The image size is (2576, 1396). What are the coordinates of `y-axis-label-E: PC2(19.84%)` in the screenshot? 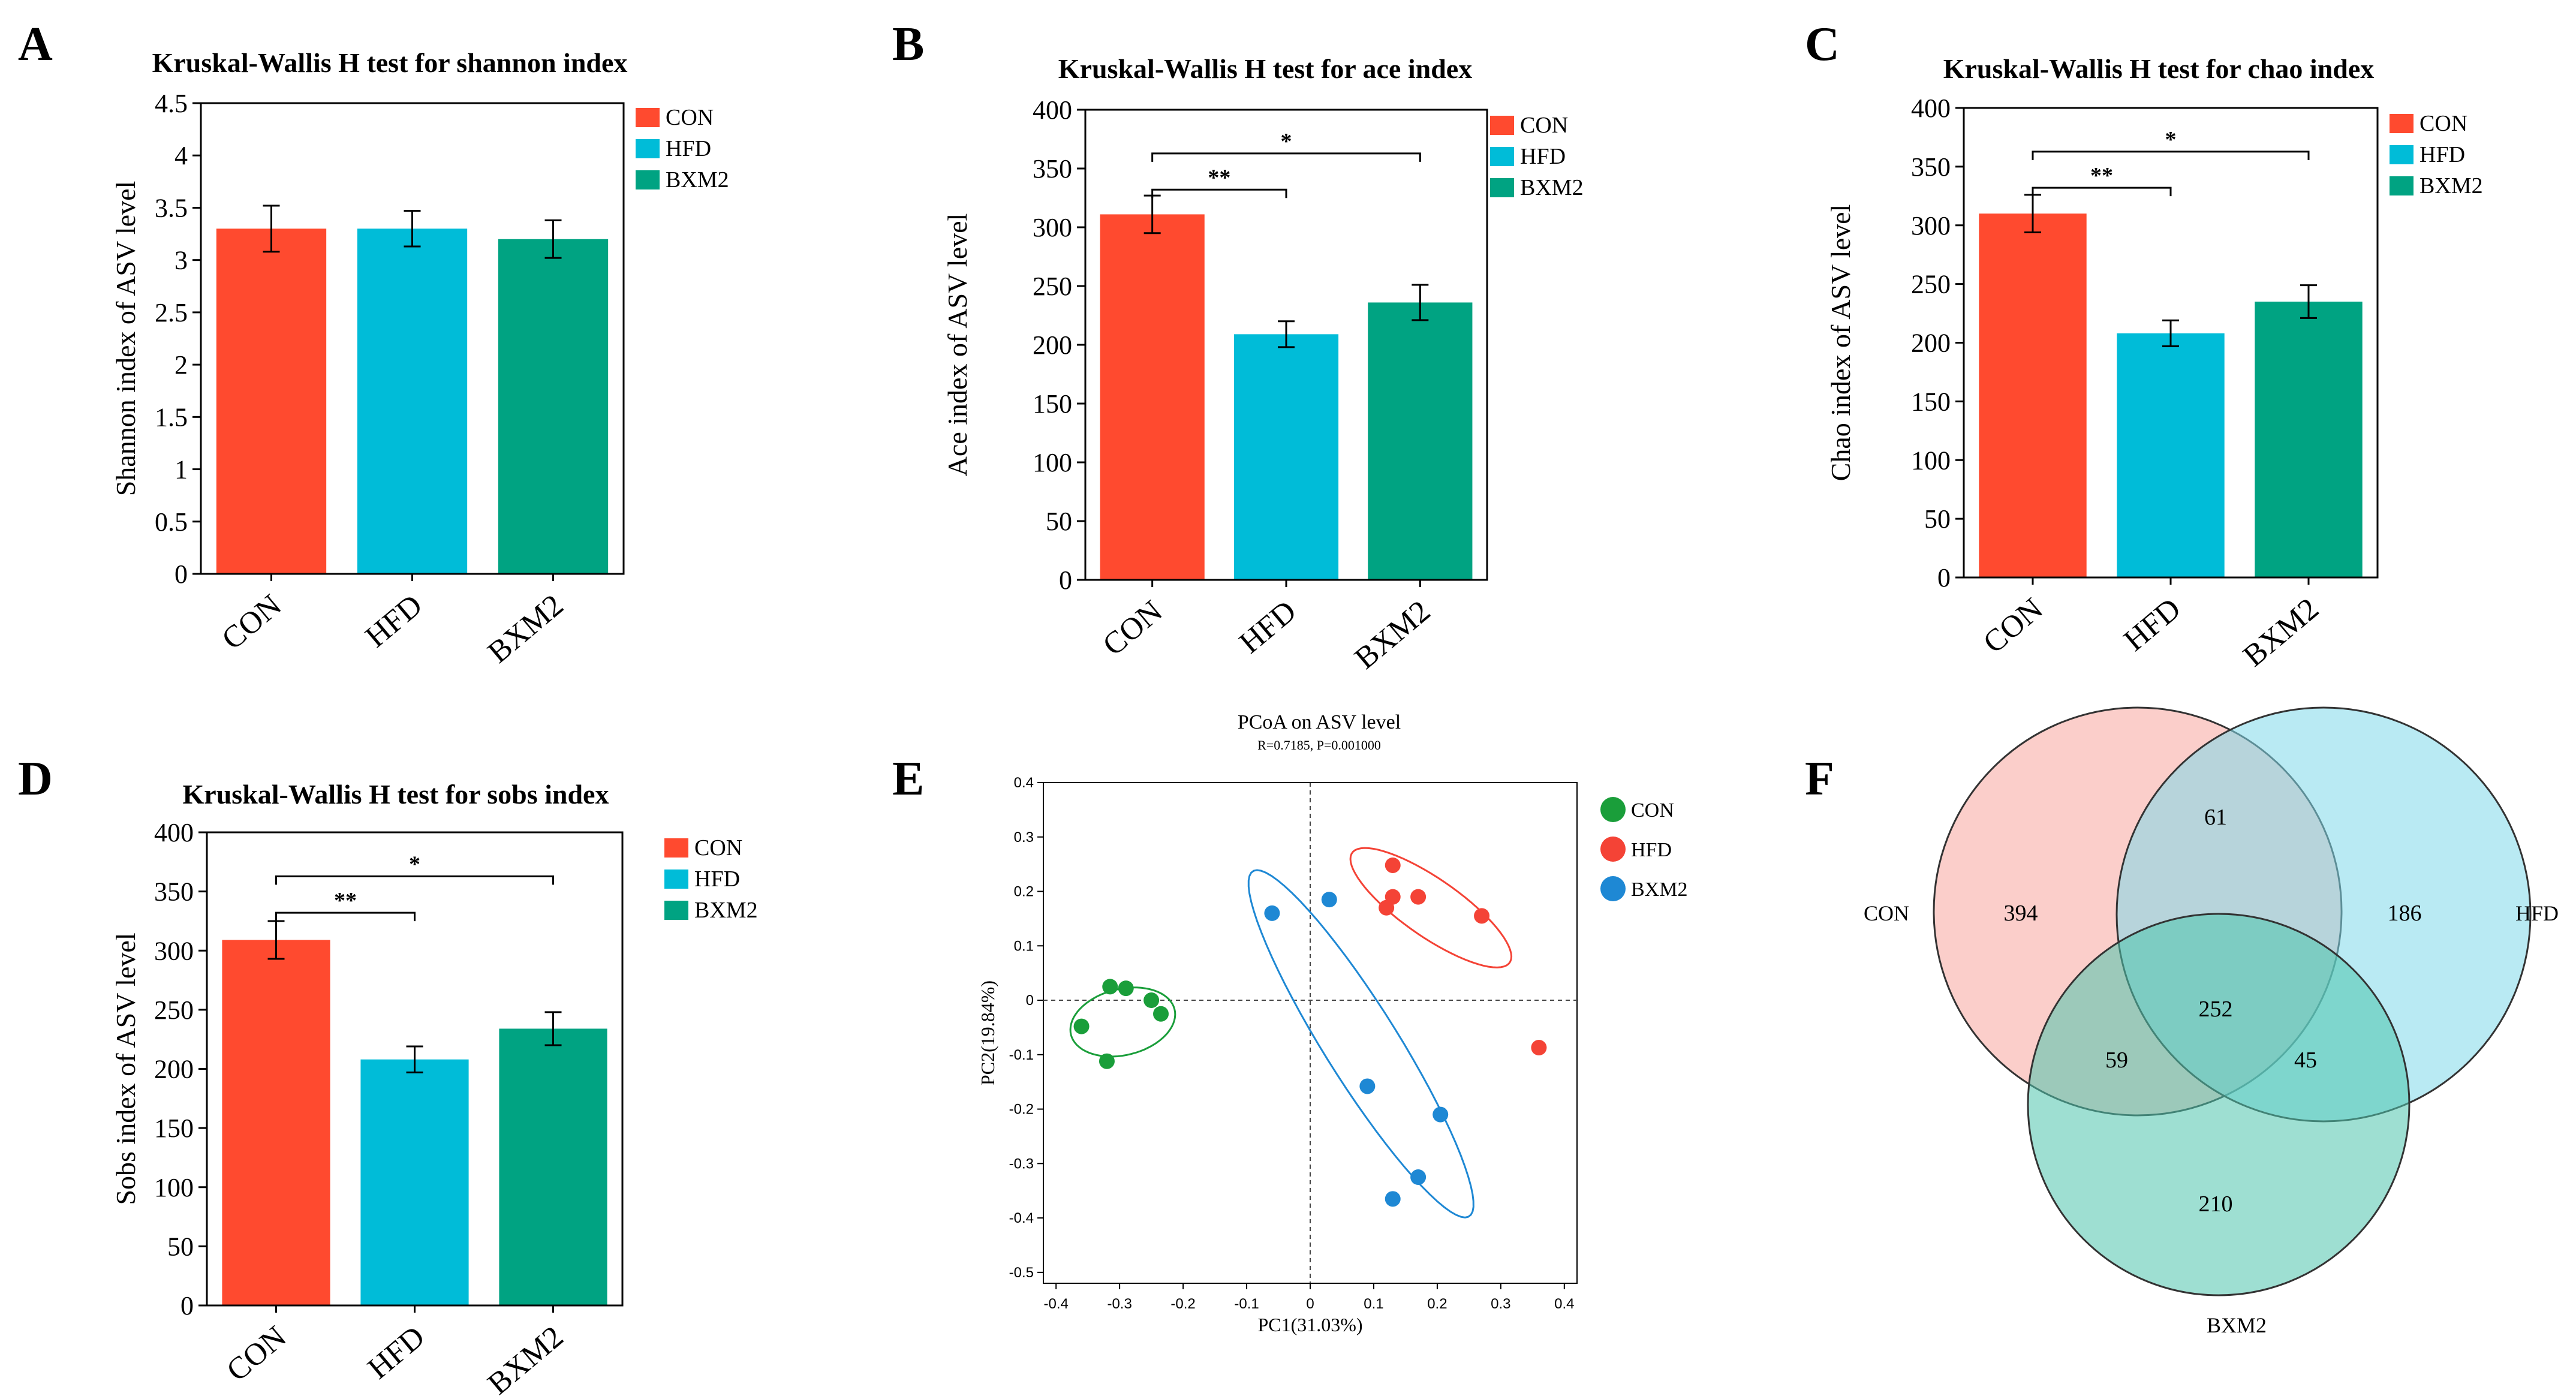 It's located at (987, 1032).